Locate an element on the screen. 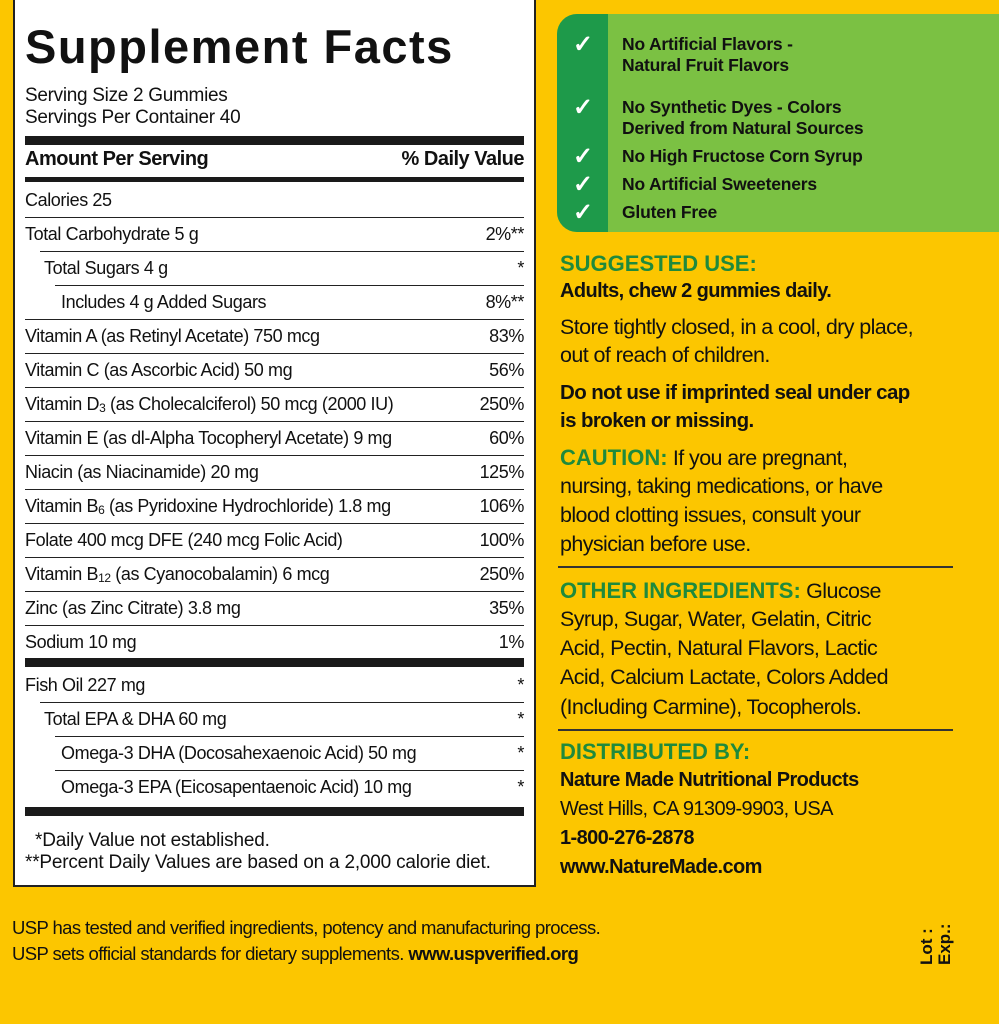  table-header: Amount Per Serving % Daily Value is located at coordinates (275, 159).